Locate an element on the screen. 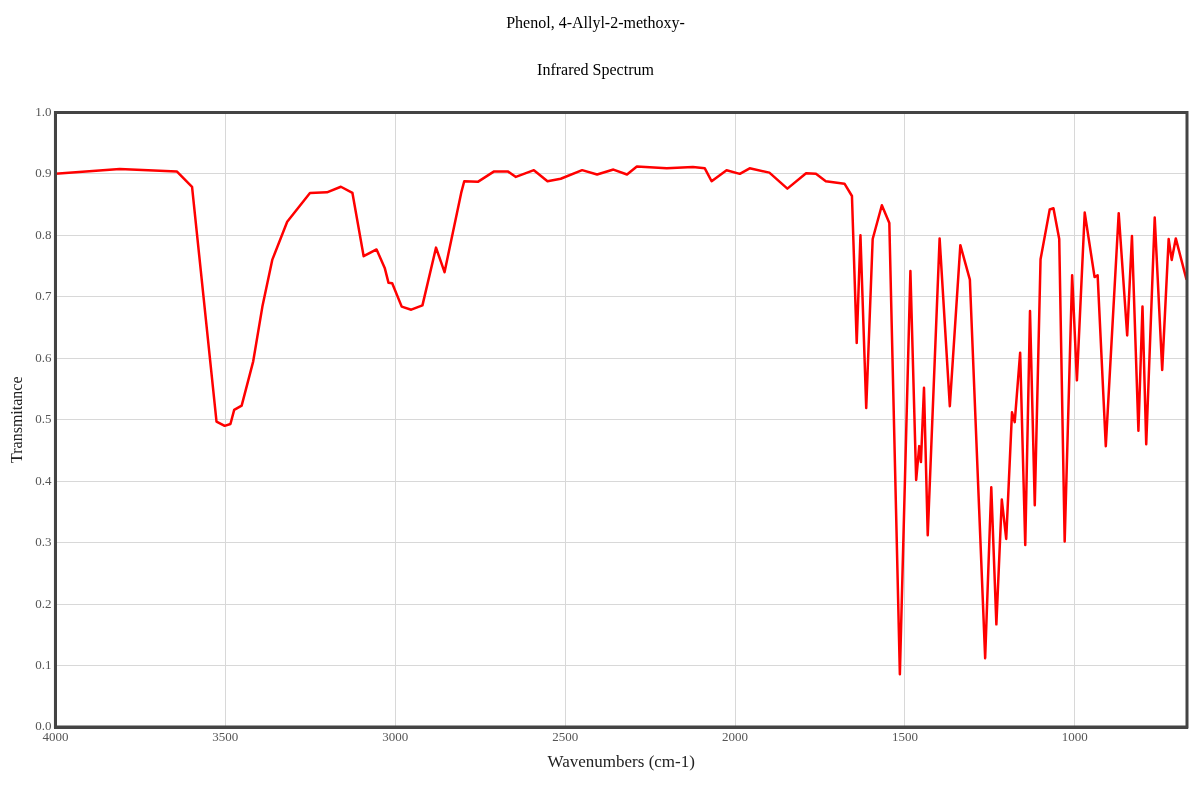 This screenshot has width=1189, height=785. y-tick-label: 0.9 is located at coordinates (43, 173).